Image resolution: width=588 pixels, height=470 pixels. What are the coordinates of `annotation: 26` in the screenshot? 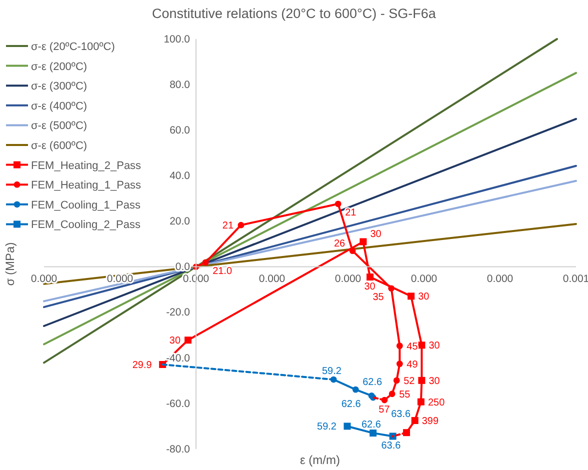 It's located at (340, 244).